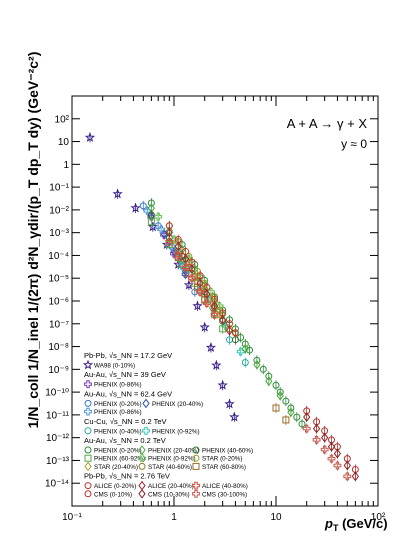 The image size is (415, 537). I want to click on y-tick-label: 10⁻¹², so click(58, 438).